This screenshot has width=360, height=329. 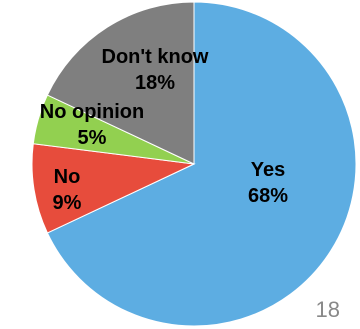 What do you see at coordinates (92, 138) in the screenshot?
I see `slice-value-no-opinion: 5%` at bounding box center [92, 138].